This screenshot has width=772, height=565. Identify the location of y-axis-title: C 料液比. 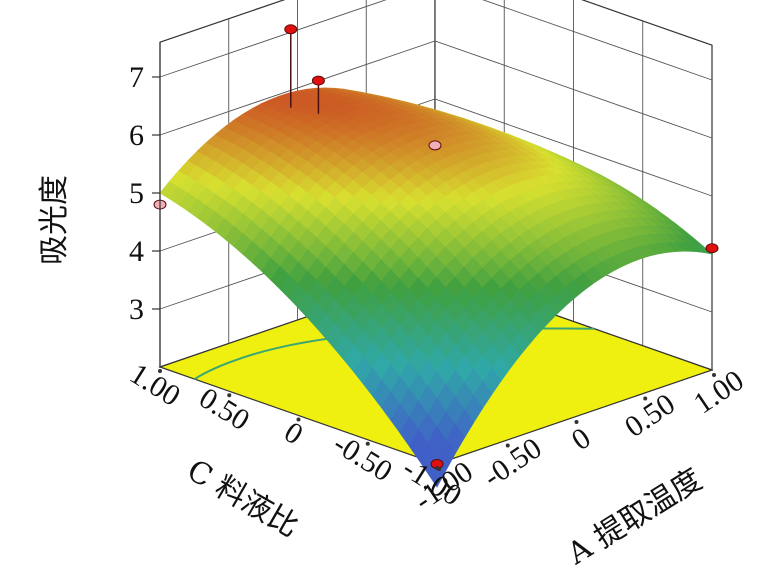
(243, 499).